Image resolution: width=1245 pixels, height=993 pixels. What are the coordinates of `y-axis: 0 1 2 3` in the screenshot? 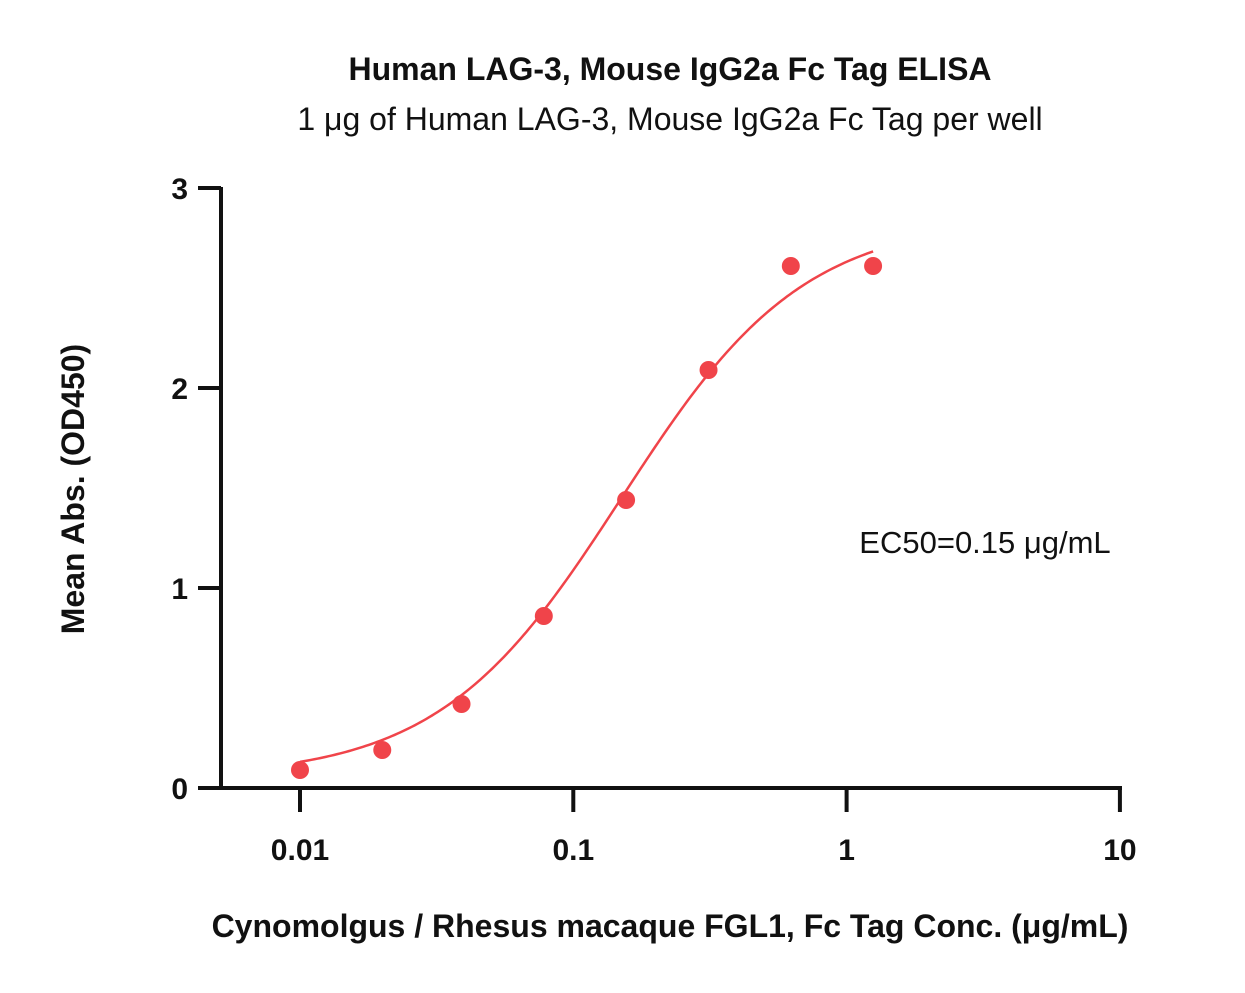 It's located at (197, 489).